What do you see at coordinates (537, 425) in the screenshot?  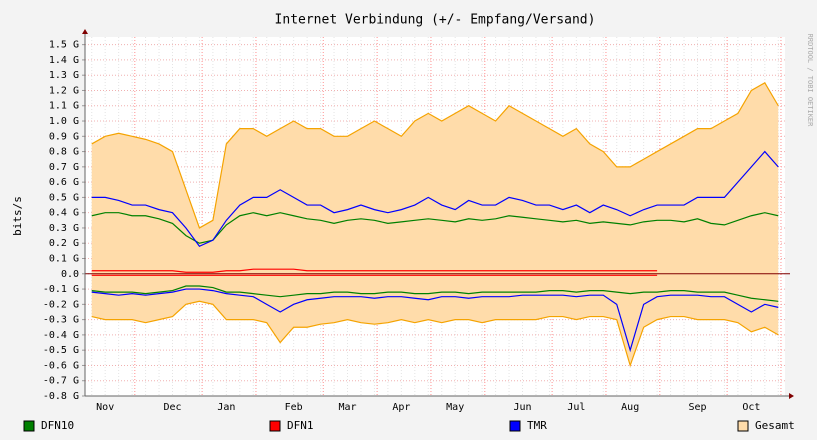 I see `legend-label: TMR` at bounding box center [537, 425].